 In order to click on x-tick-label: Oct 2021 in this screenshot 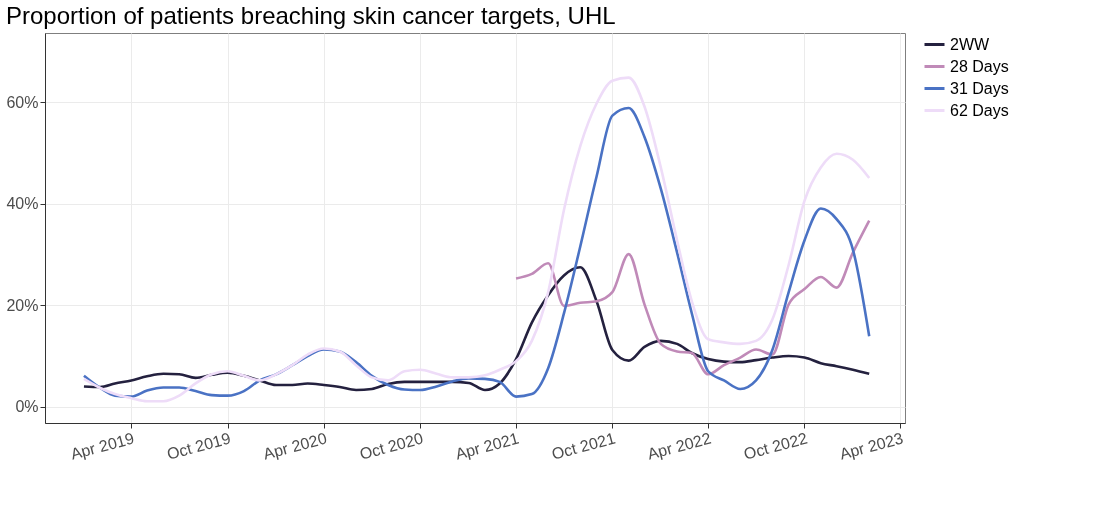, I will do `click(583, 446)`.